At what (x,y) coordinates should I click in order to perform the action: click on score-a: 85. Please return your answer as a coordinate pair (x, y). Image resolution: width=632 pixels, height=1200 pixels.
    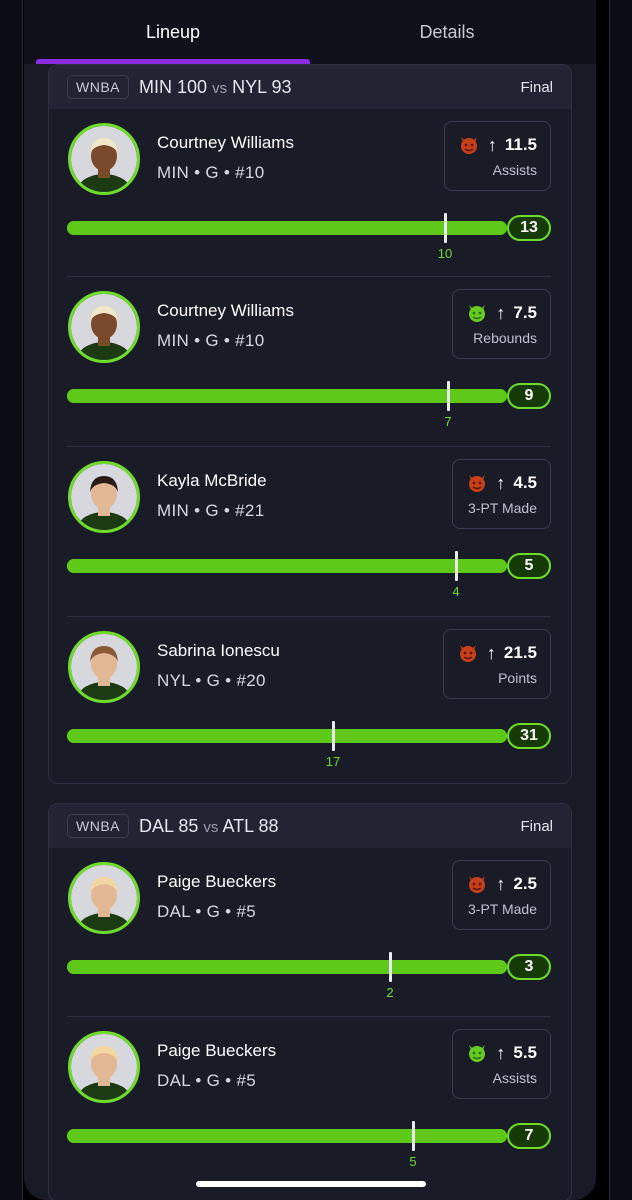
    Looking at the image, I should click on (188, 825).